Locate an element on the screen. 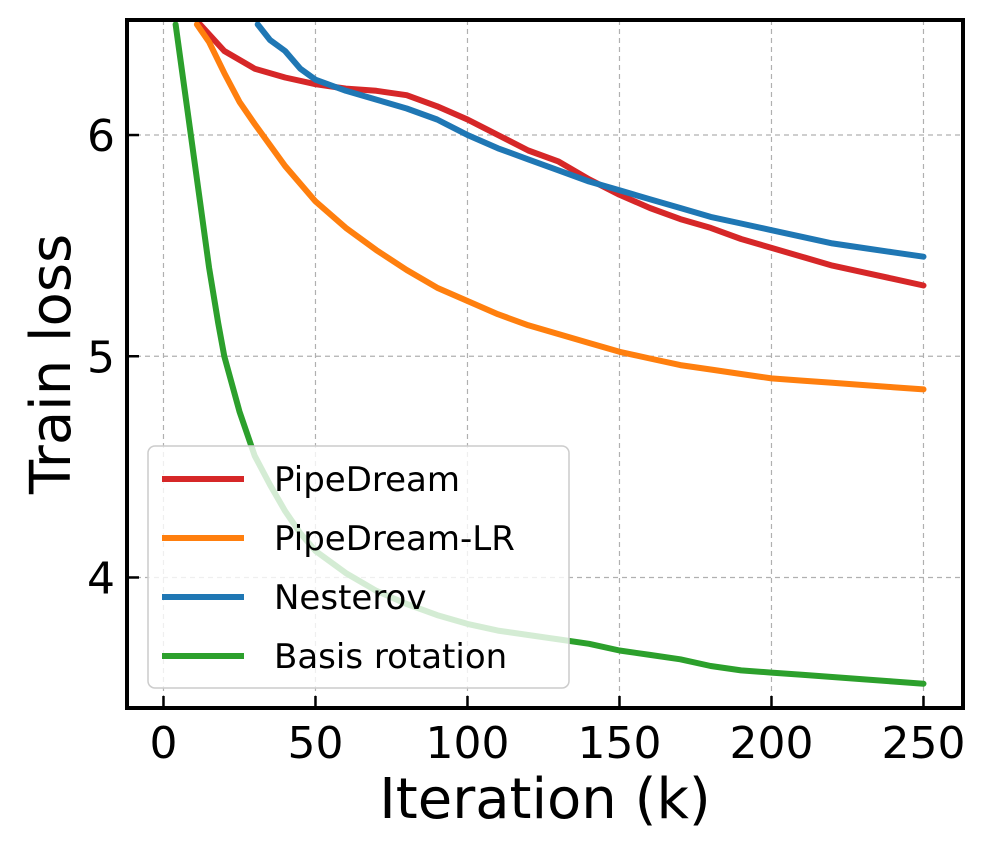 This screenshot has height=854, width=996. y-tick-label: 5 is located at coordinates (101, 357).